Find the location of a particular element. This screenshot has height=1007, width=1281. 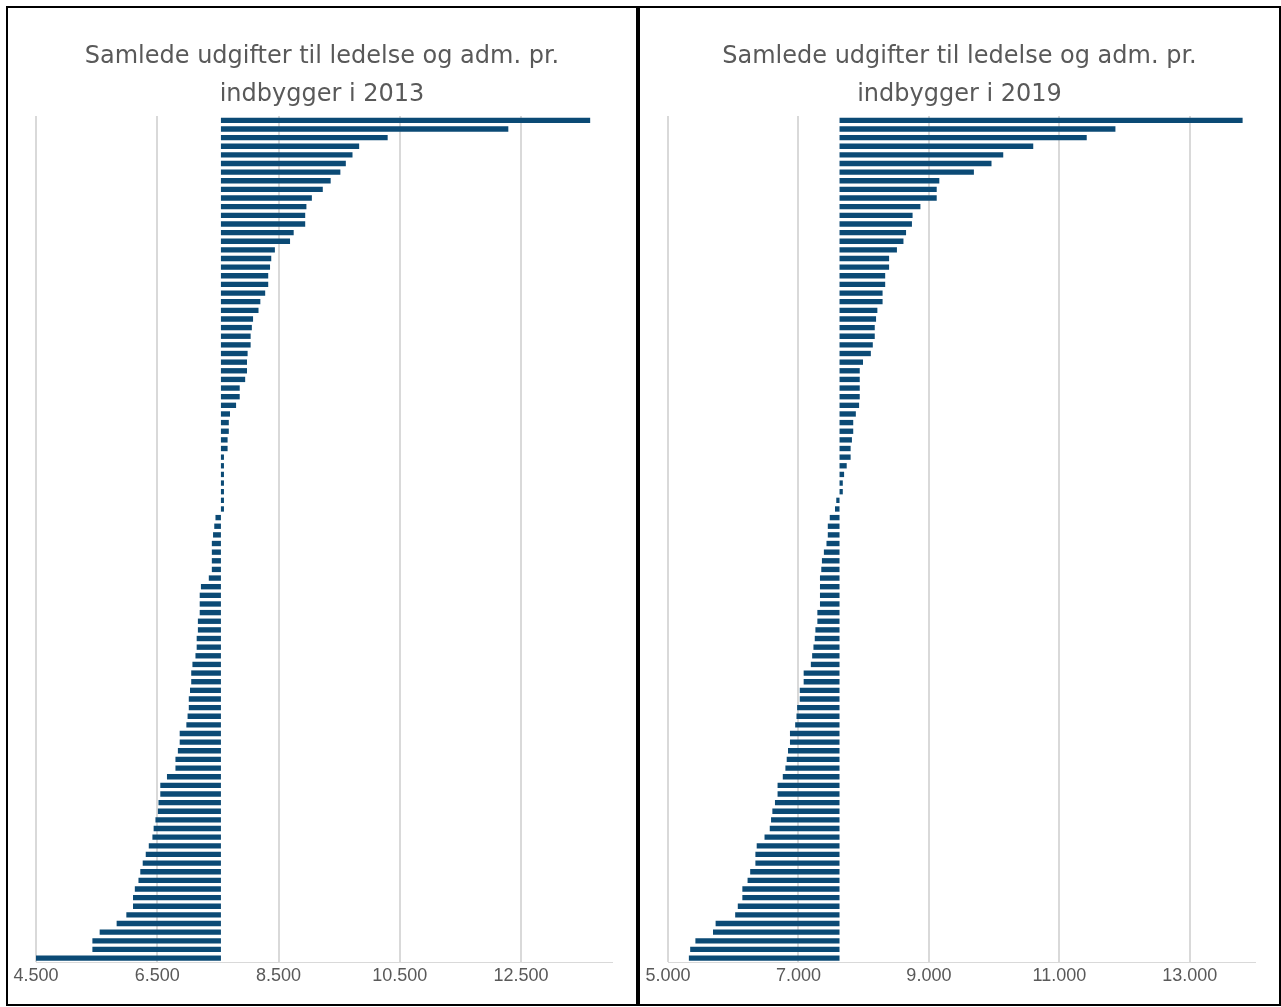

x-tick-label: 13.000 is located at coordinates (1190, 975).